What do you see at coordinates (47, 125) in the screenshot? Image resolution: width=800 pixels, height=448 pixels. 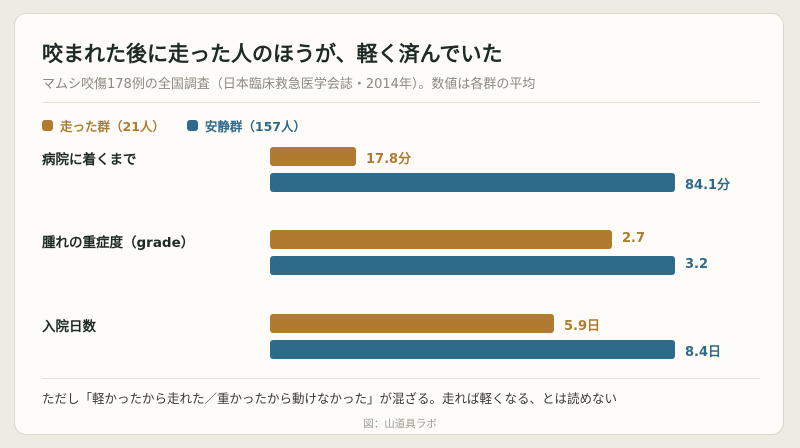 I see `legend-swatch-ran` at bounding box center [47, 125].